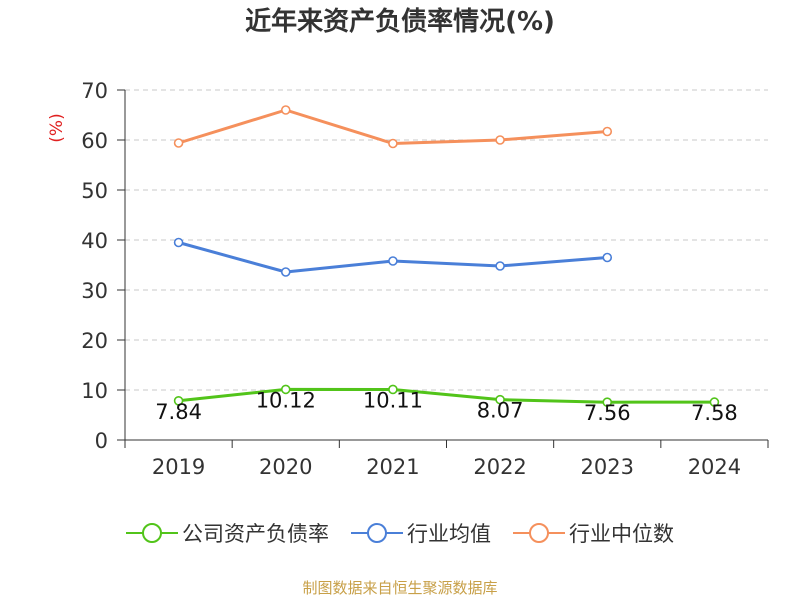  Describe the element at coordinates (255, 534) in the screenshot. I see `legend-label-company: 公司资产负债率` at that location.